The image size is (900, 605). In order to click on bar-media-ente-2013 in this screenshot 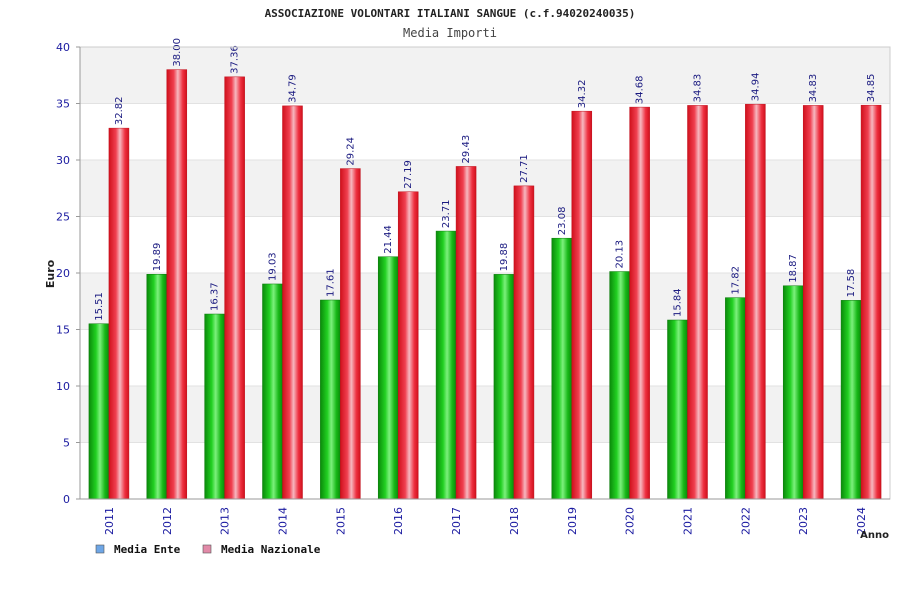, I will do `click(214, 406)`.